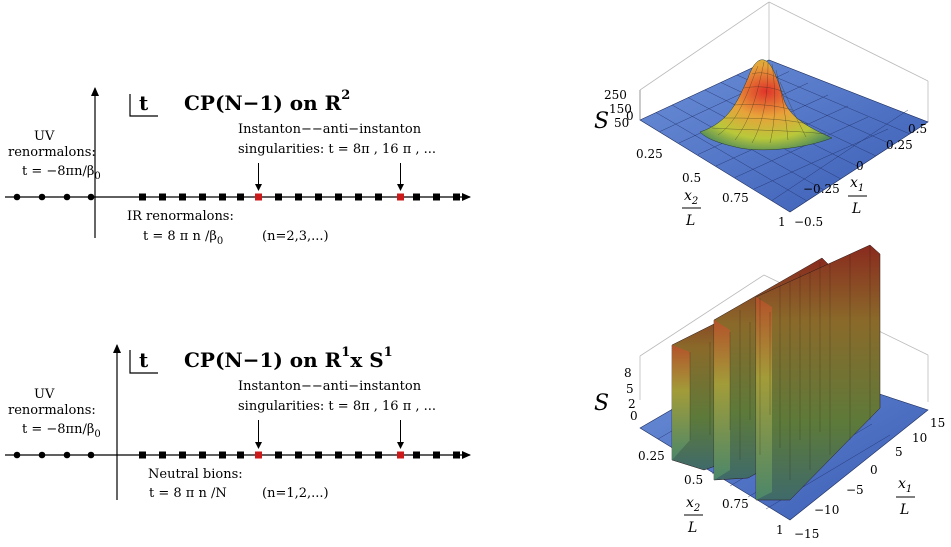 The image size is (951, 547). What do you see at coordinates (330, 386) in the screenshot?
I see `bottom-ii-line1: Instanton−−anti−instanton` at bounding box center [330, 386].